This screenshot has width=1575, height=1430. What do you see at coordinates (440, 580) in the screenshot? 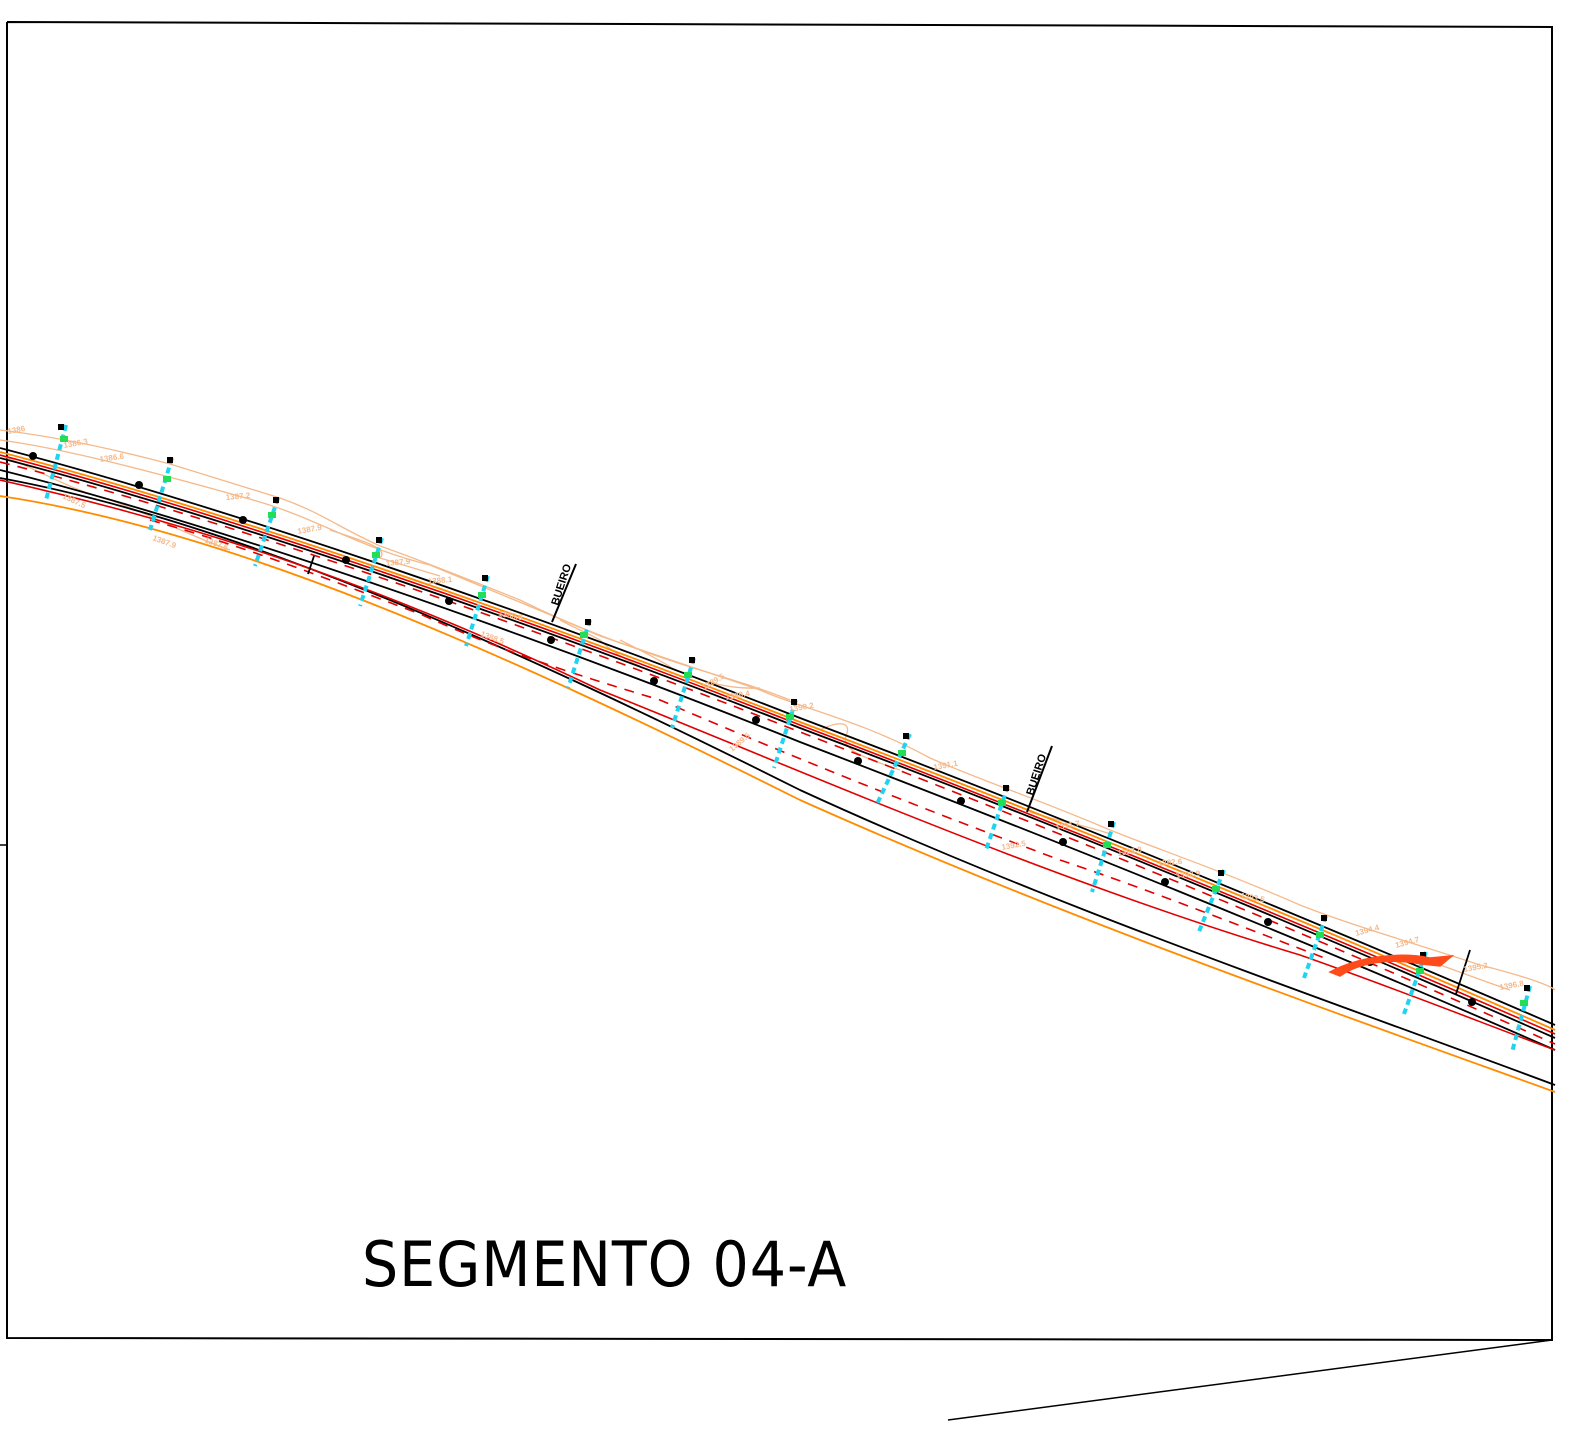
I see `contour-label: 1388.1` at bounding box center [440, 580].